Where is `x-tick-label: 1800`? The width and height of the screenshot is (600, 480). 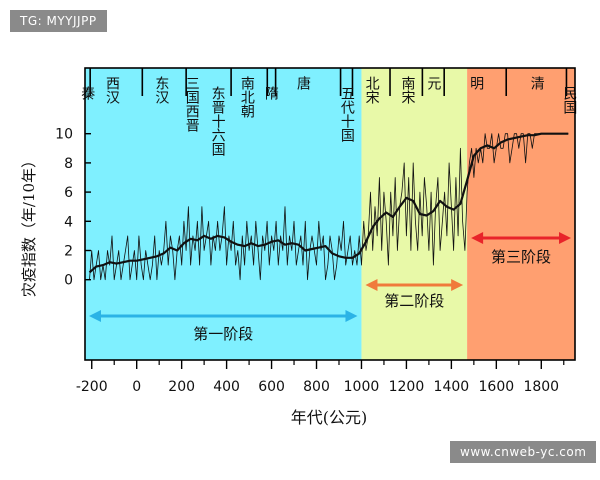
x-tick-label: 1800 is located at coordinates (541, 387).